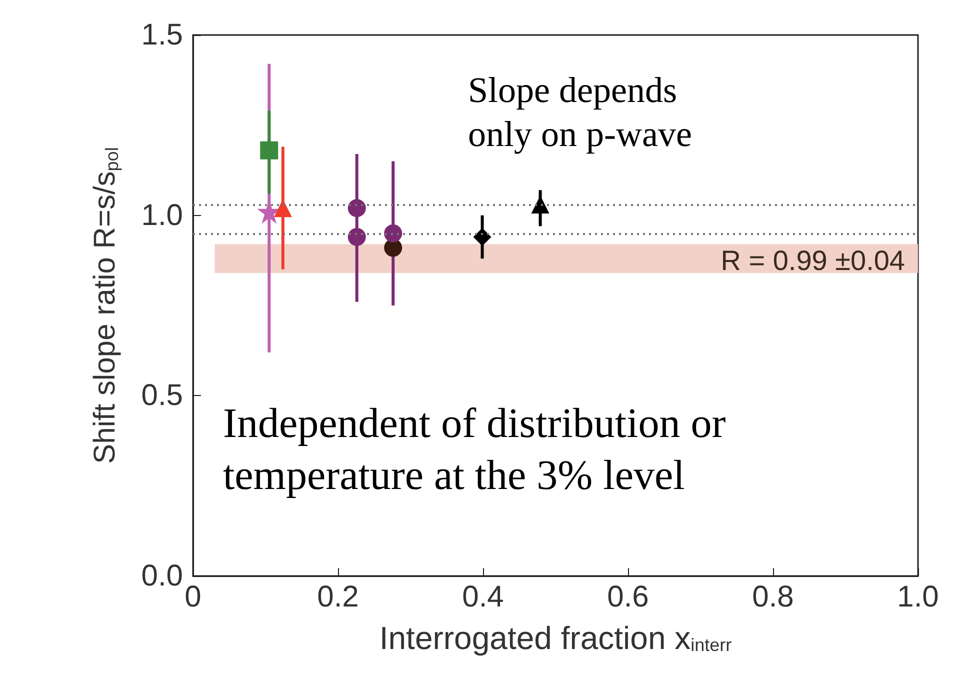  What do you see at coordinates (338, 597) in the screenshot?
I see `x-tick-label: 0.2` at bounding box center [338, 597].